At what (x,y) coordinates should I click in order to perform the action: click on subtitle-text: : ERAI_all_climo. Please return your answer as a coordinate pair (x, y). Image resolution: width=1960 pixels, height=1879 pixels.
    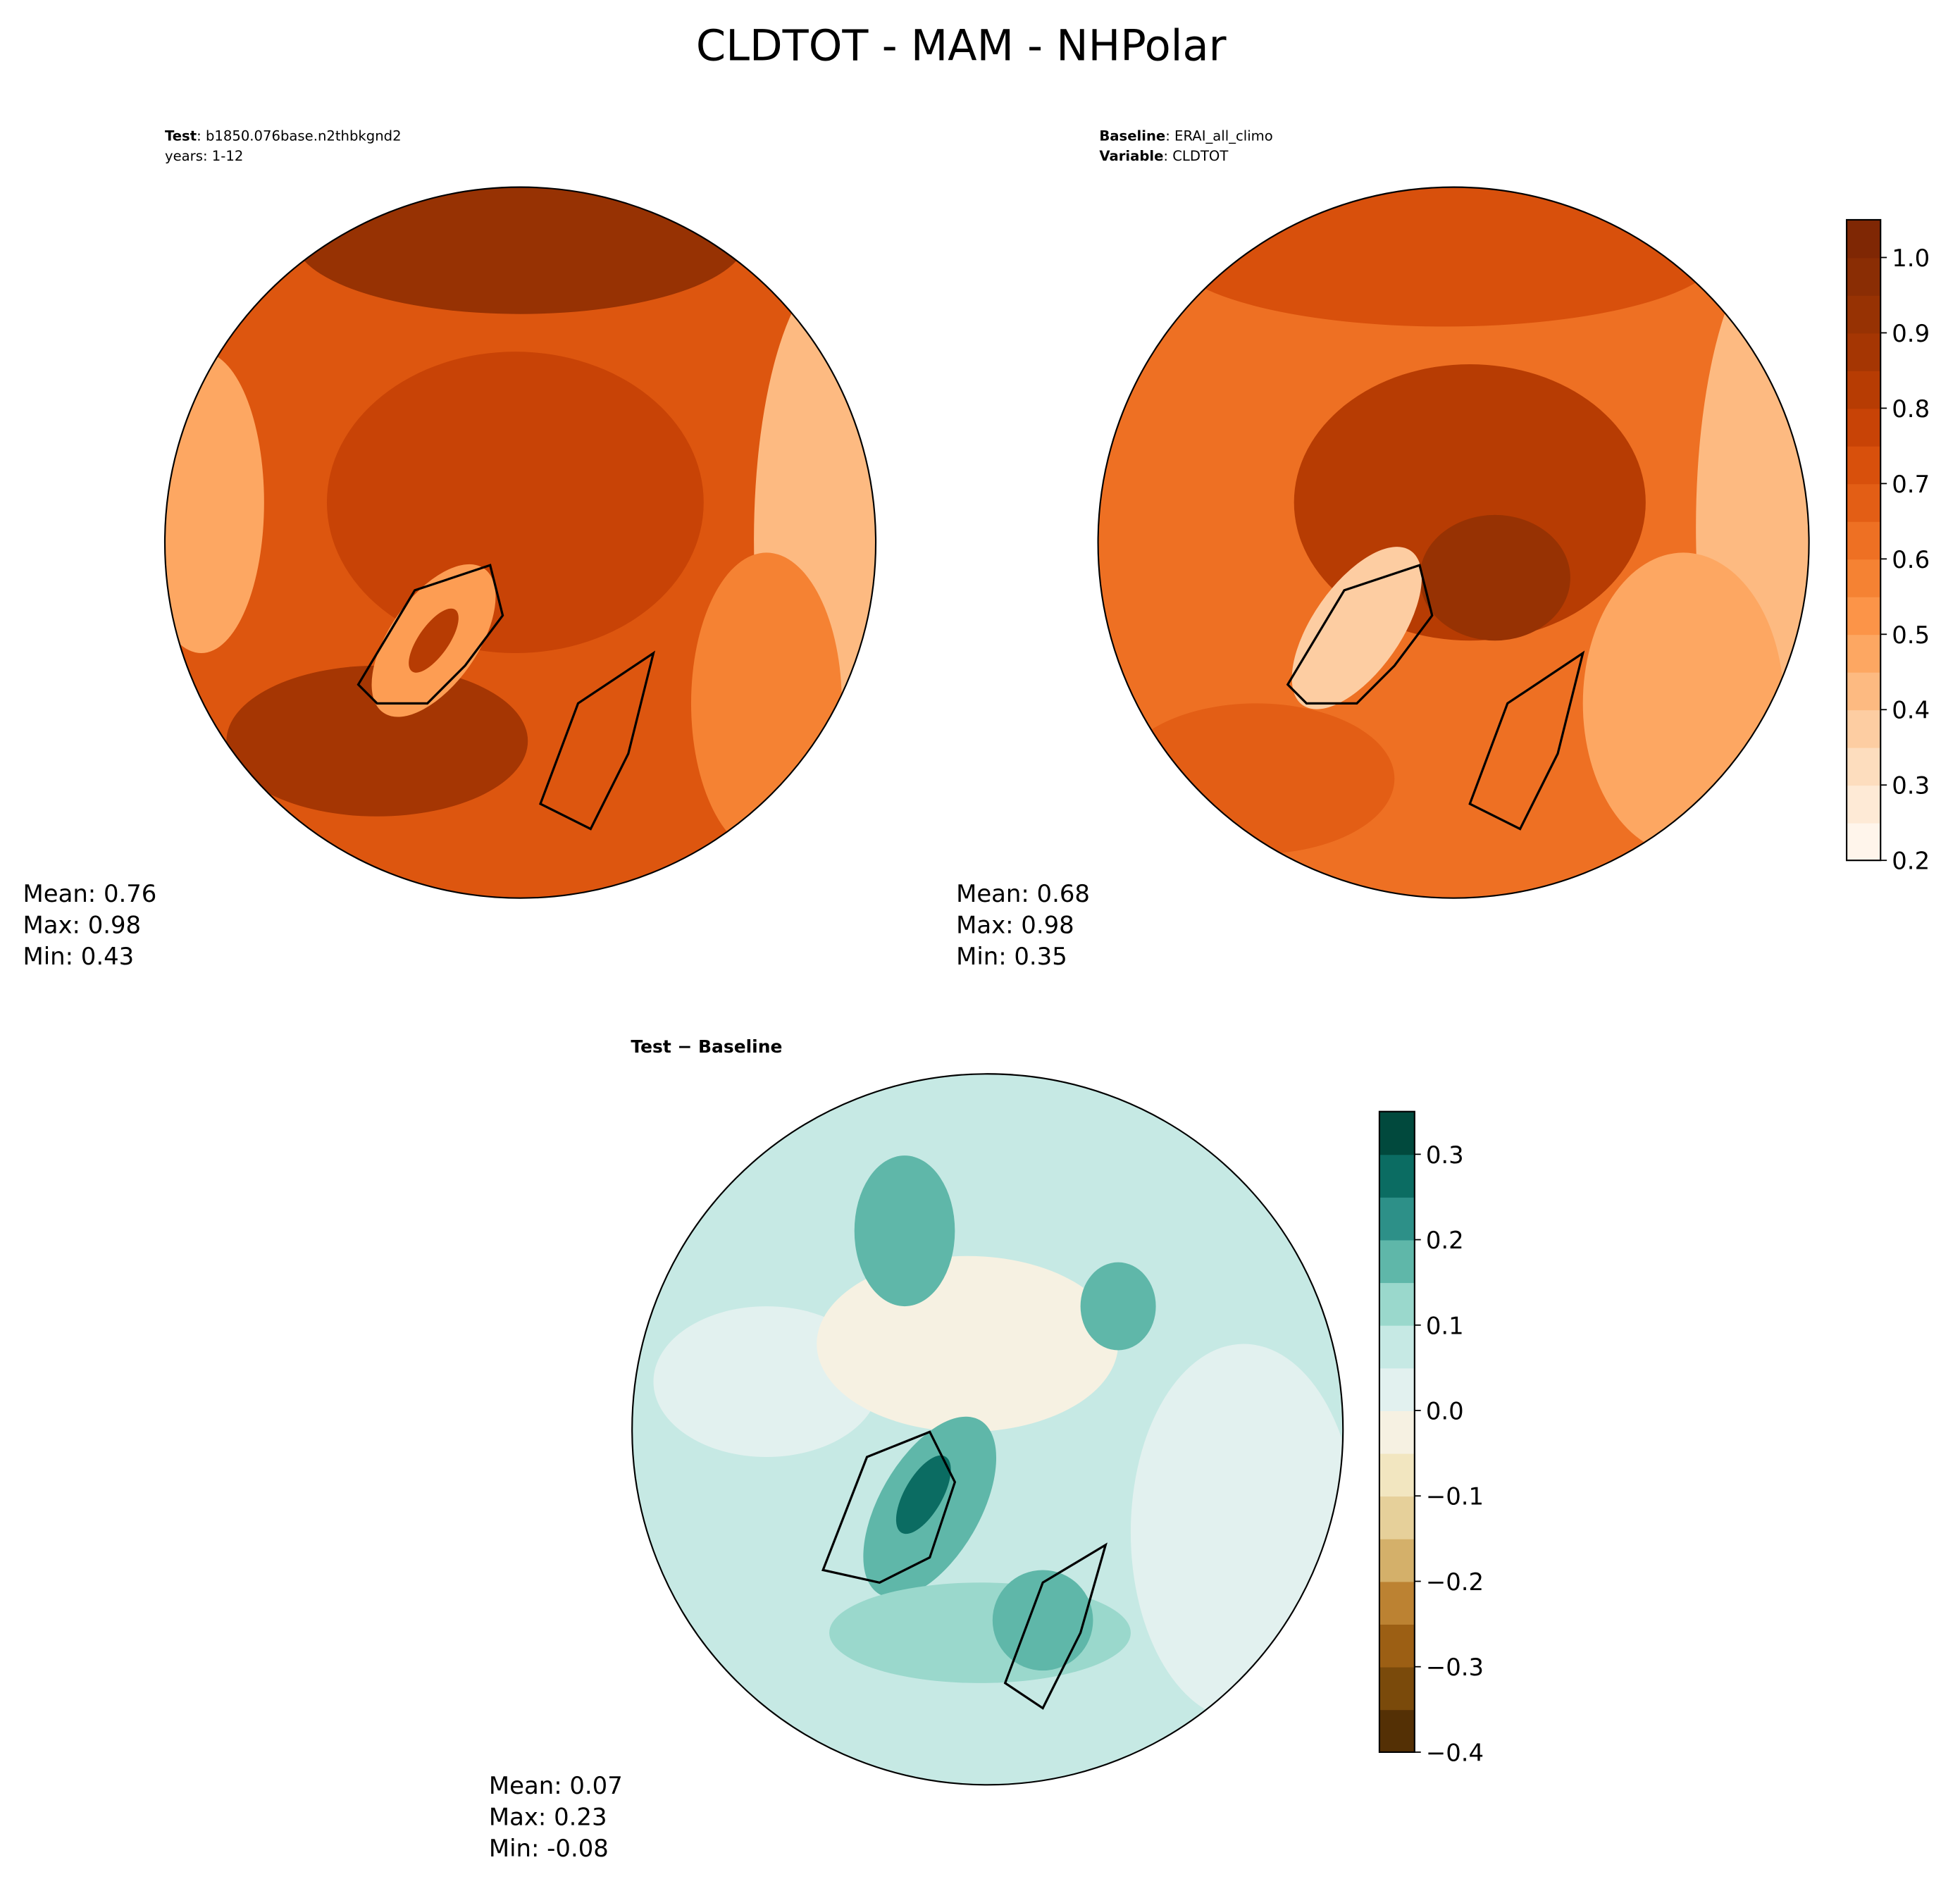
    Looking at the image, I should click on (1219, 136).